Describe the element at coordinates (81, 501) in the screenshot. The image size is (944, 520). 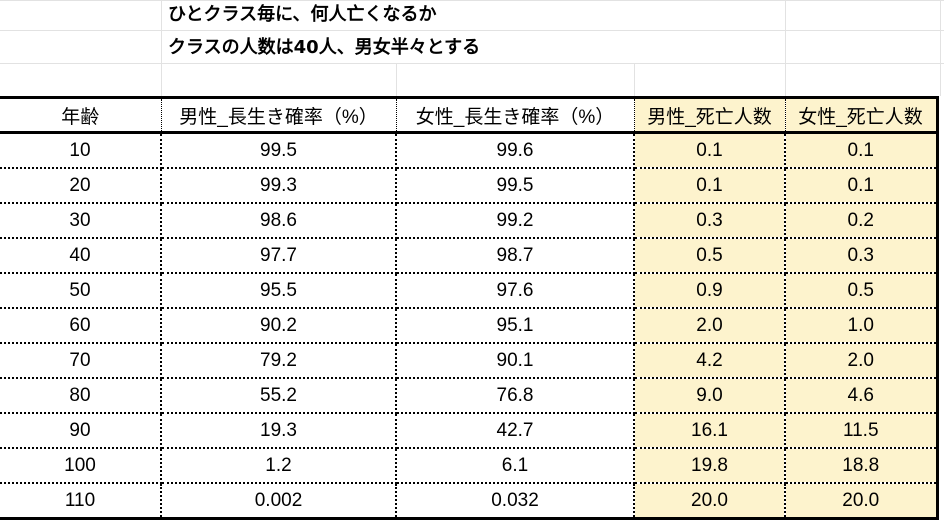
I see `cell-age: 110` at that location.